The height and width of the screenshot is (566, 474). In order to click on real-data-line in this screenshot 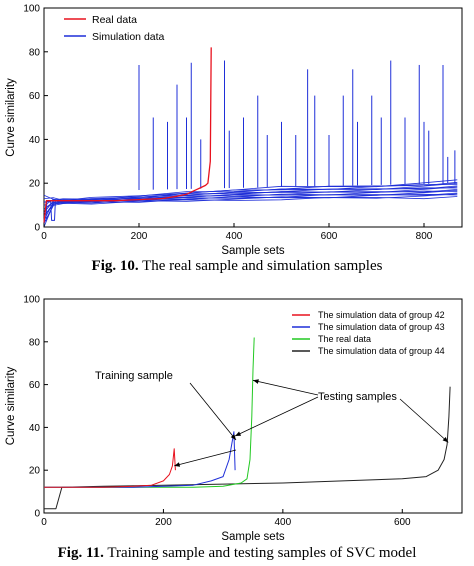, I will do `click(127, 135)`.